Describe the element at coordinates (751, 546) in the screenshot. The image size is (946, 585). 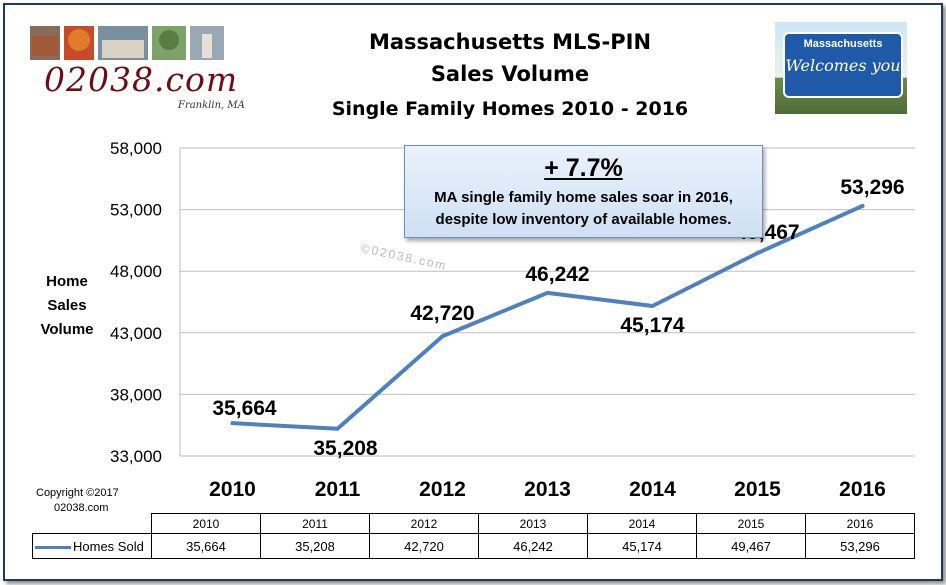
I see `data-table-value: 49,467` at that location.